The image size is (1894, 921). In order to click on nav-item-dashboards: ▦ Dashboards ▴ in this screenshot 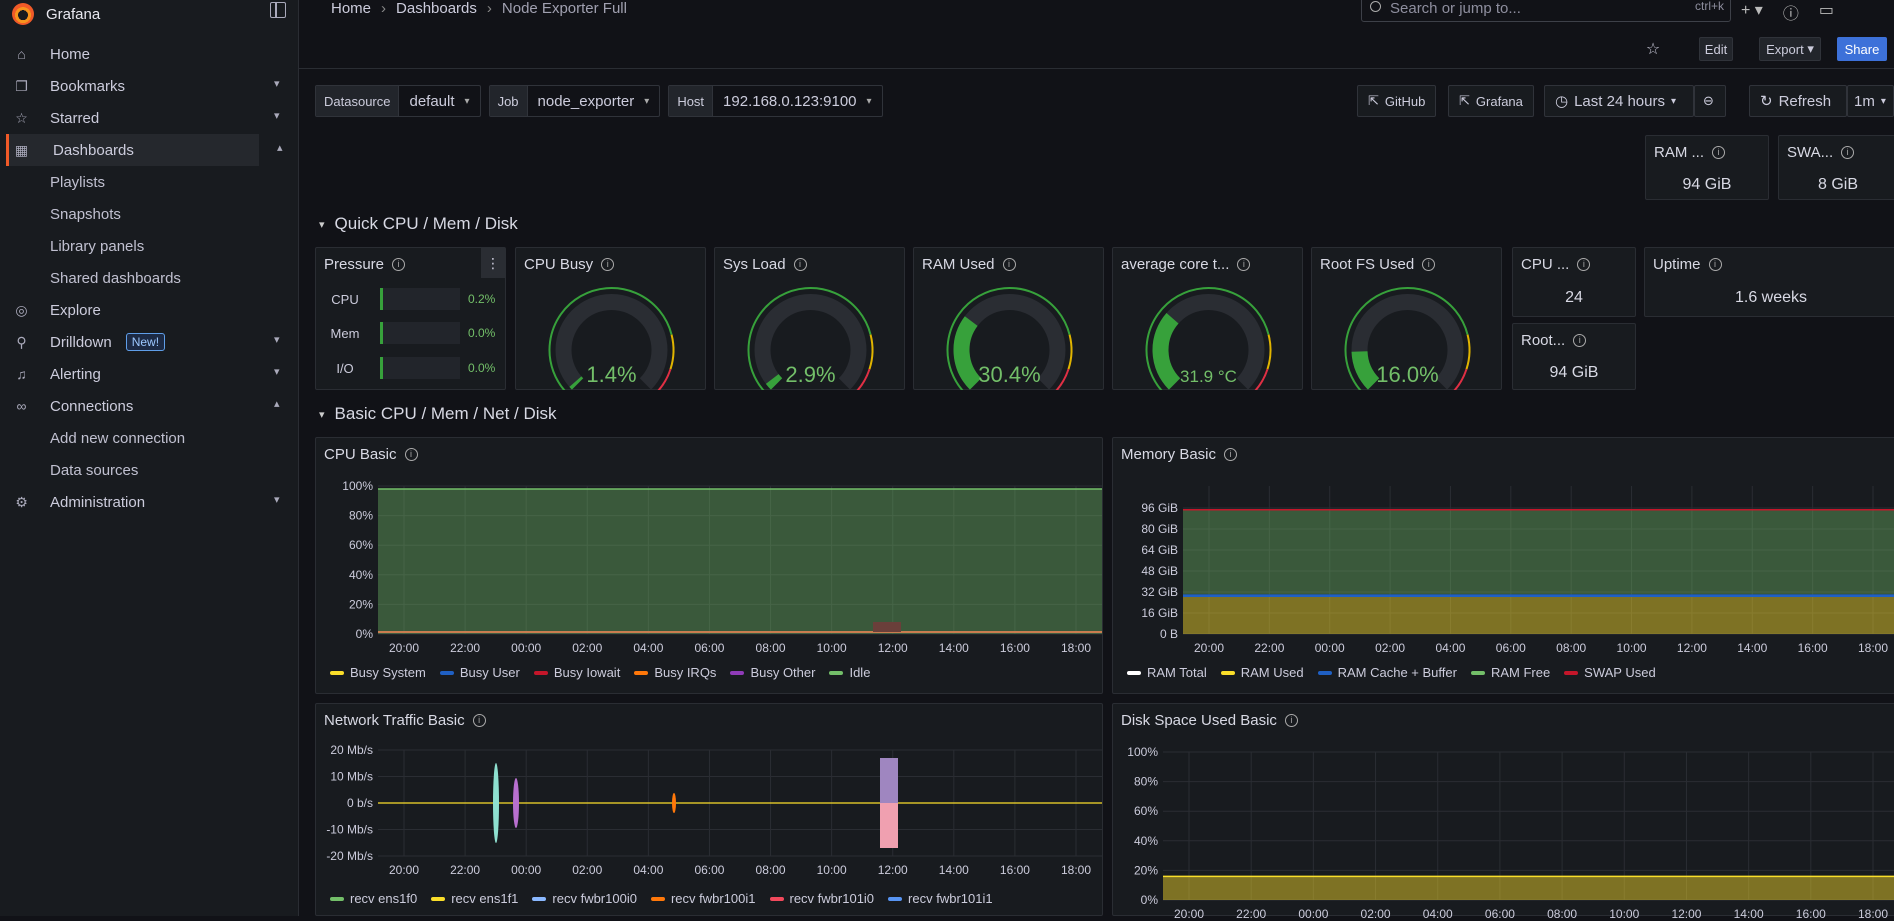, I will do `click(144, 150)`.